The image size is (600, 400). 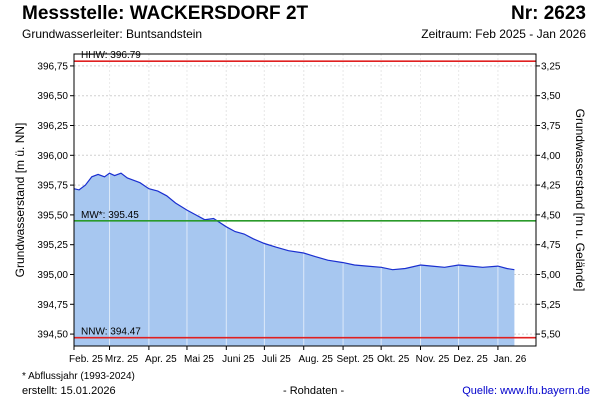 I want to click on y-tick-label: 395,00, so click(x=52, y=275).